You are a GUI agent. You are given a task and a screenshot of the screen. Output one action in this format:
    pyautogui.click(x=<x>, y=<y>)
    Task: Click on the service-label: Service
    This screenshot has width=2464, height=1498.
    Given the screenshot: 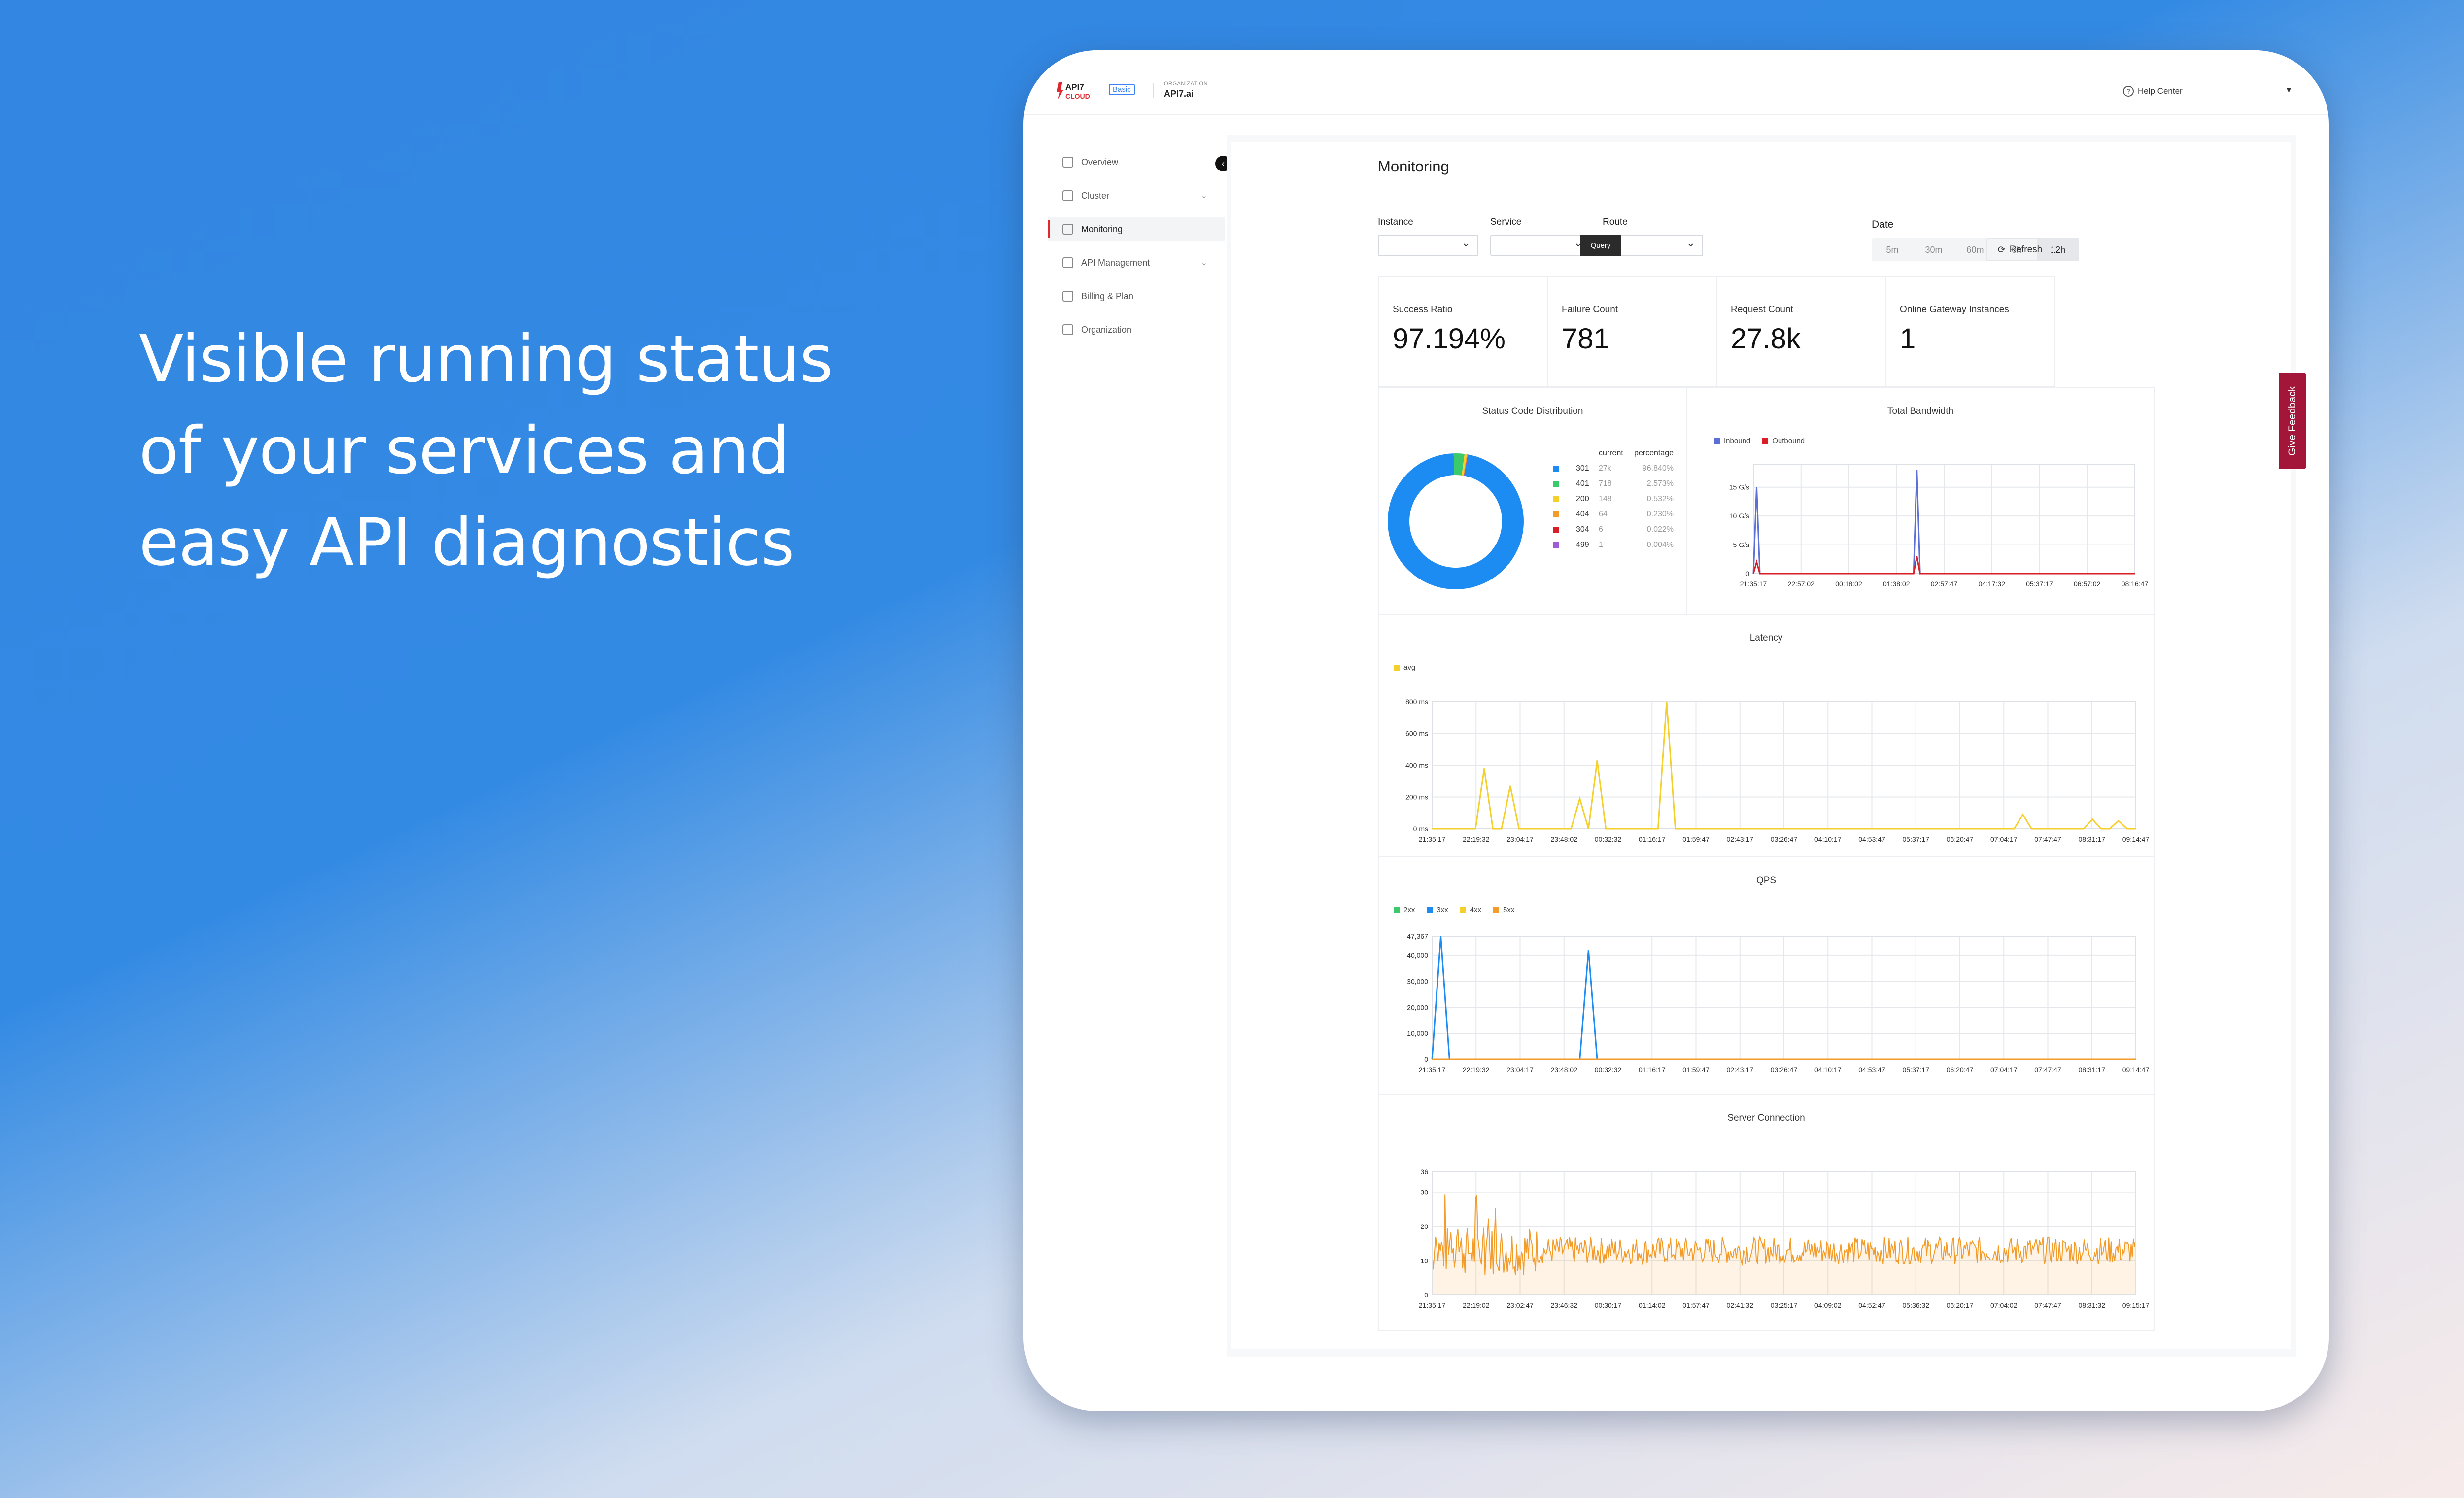 What is the action you would take?
    pyautogui.click(x=1506, y=222)
    